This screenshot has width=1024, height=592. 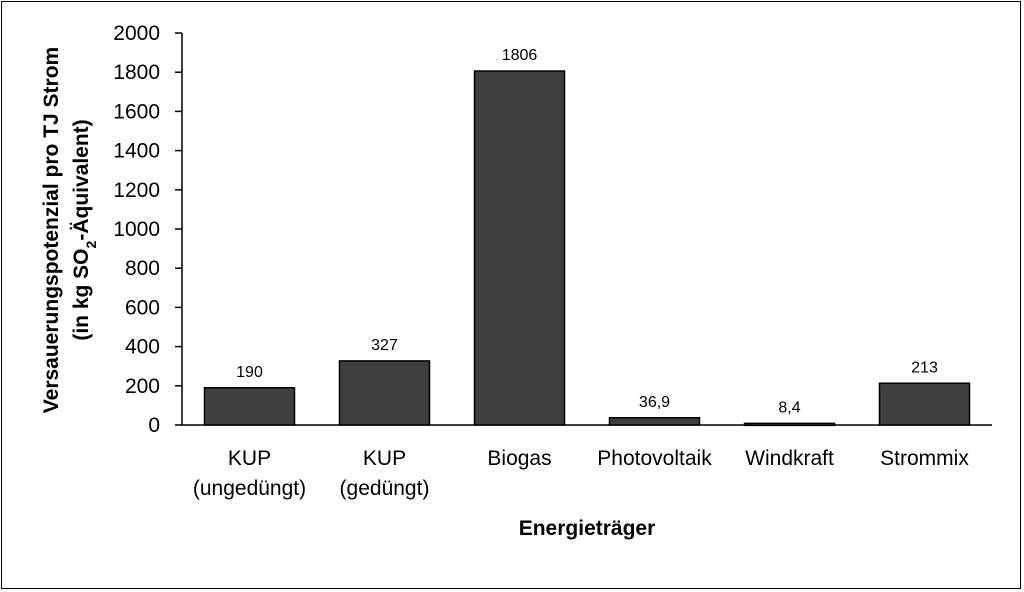 What do you see at coordinates (654, 458) in the screenshot?
I see `x-category-label: Photovoltaik` at bounding box center [654, 458].